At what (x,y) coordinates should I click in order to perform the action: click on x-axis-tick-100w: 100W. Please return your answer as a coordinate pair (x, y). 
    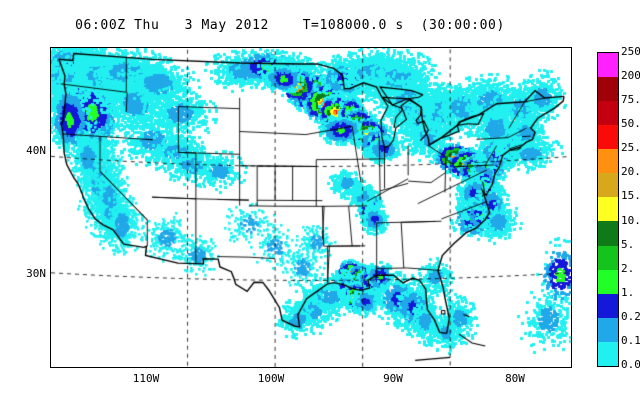
    Looking at the image, I should click on (271, 378).